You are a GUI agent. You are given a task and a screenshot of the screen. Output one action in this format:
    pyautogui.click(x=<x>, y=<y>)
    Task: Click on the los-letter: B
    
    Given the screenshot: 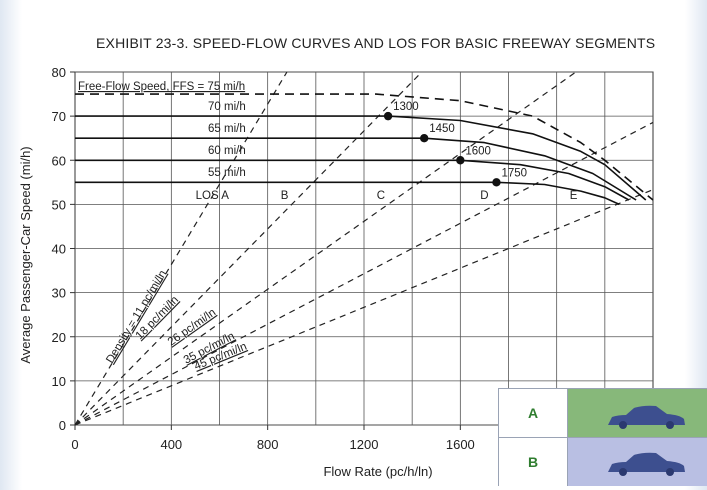 What is the action you would take?
    pyautogui.click(x=533, y=462)
    